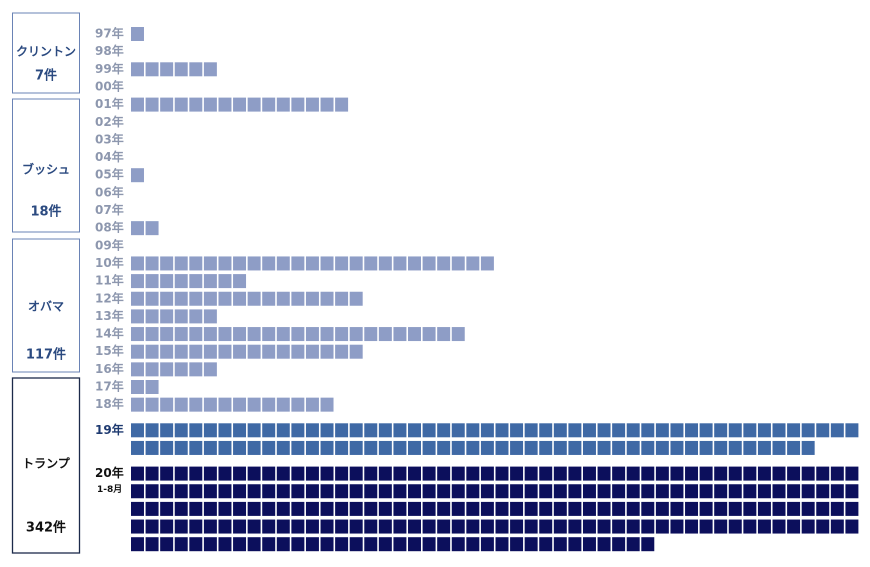 The height and width of the screenshot is (567, 870). I want to click on row-label: 08年, so click(109, 227).